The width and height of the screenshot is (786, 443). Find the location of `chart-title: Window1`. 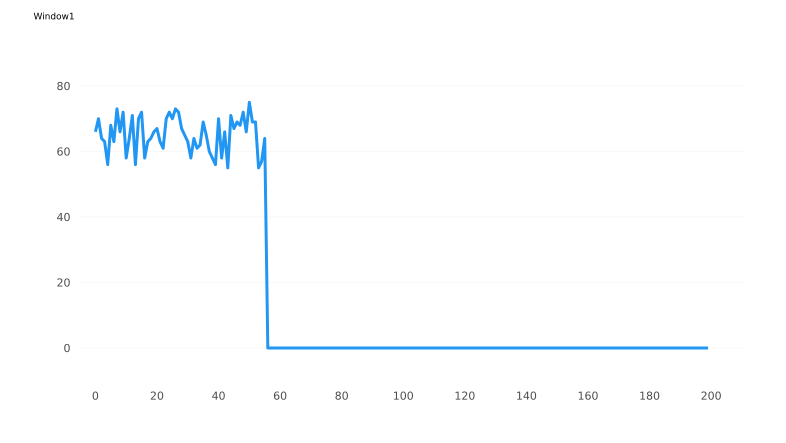

chart-title: Window1 is located at coordinates (54, 16).